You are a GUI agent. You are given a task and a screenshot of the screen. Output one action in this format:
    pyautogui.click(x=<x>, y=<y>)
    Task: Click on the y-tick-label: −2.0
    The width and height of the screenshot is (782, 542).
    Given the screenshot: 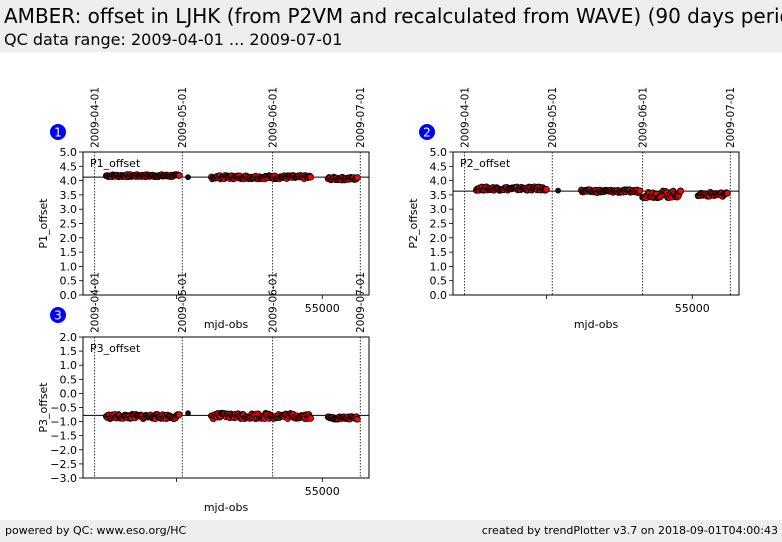 What is the action you would take?
    pyautogui.click(x=63, y=450)
    